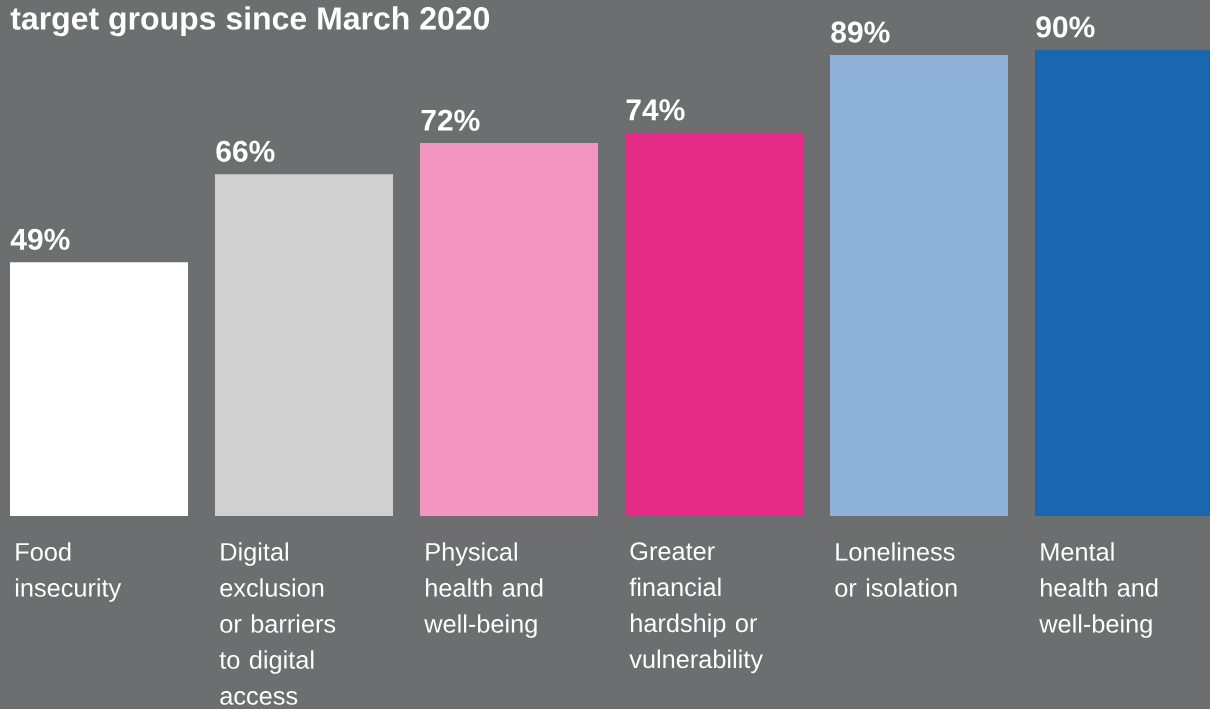 This screenshot has height=709, width=1210. Describe the element at coordinates (68, 572) in the screenshot. I see `x-tick-label: Food insecurity` at that location.